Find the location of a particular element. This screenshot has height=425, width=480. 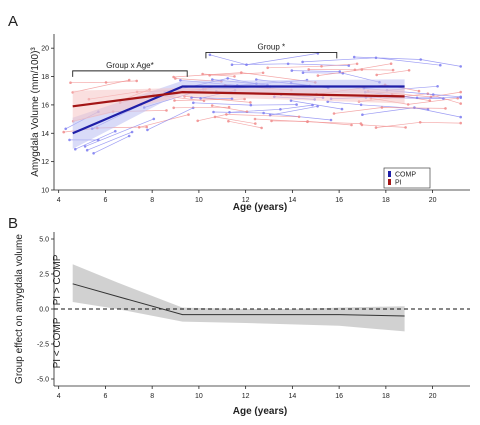

panel-b-letter: B is located at coordinates (13, 223).